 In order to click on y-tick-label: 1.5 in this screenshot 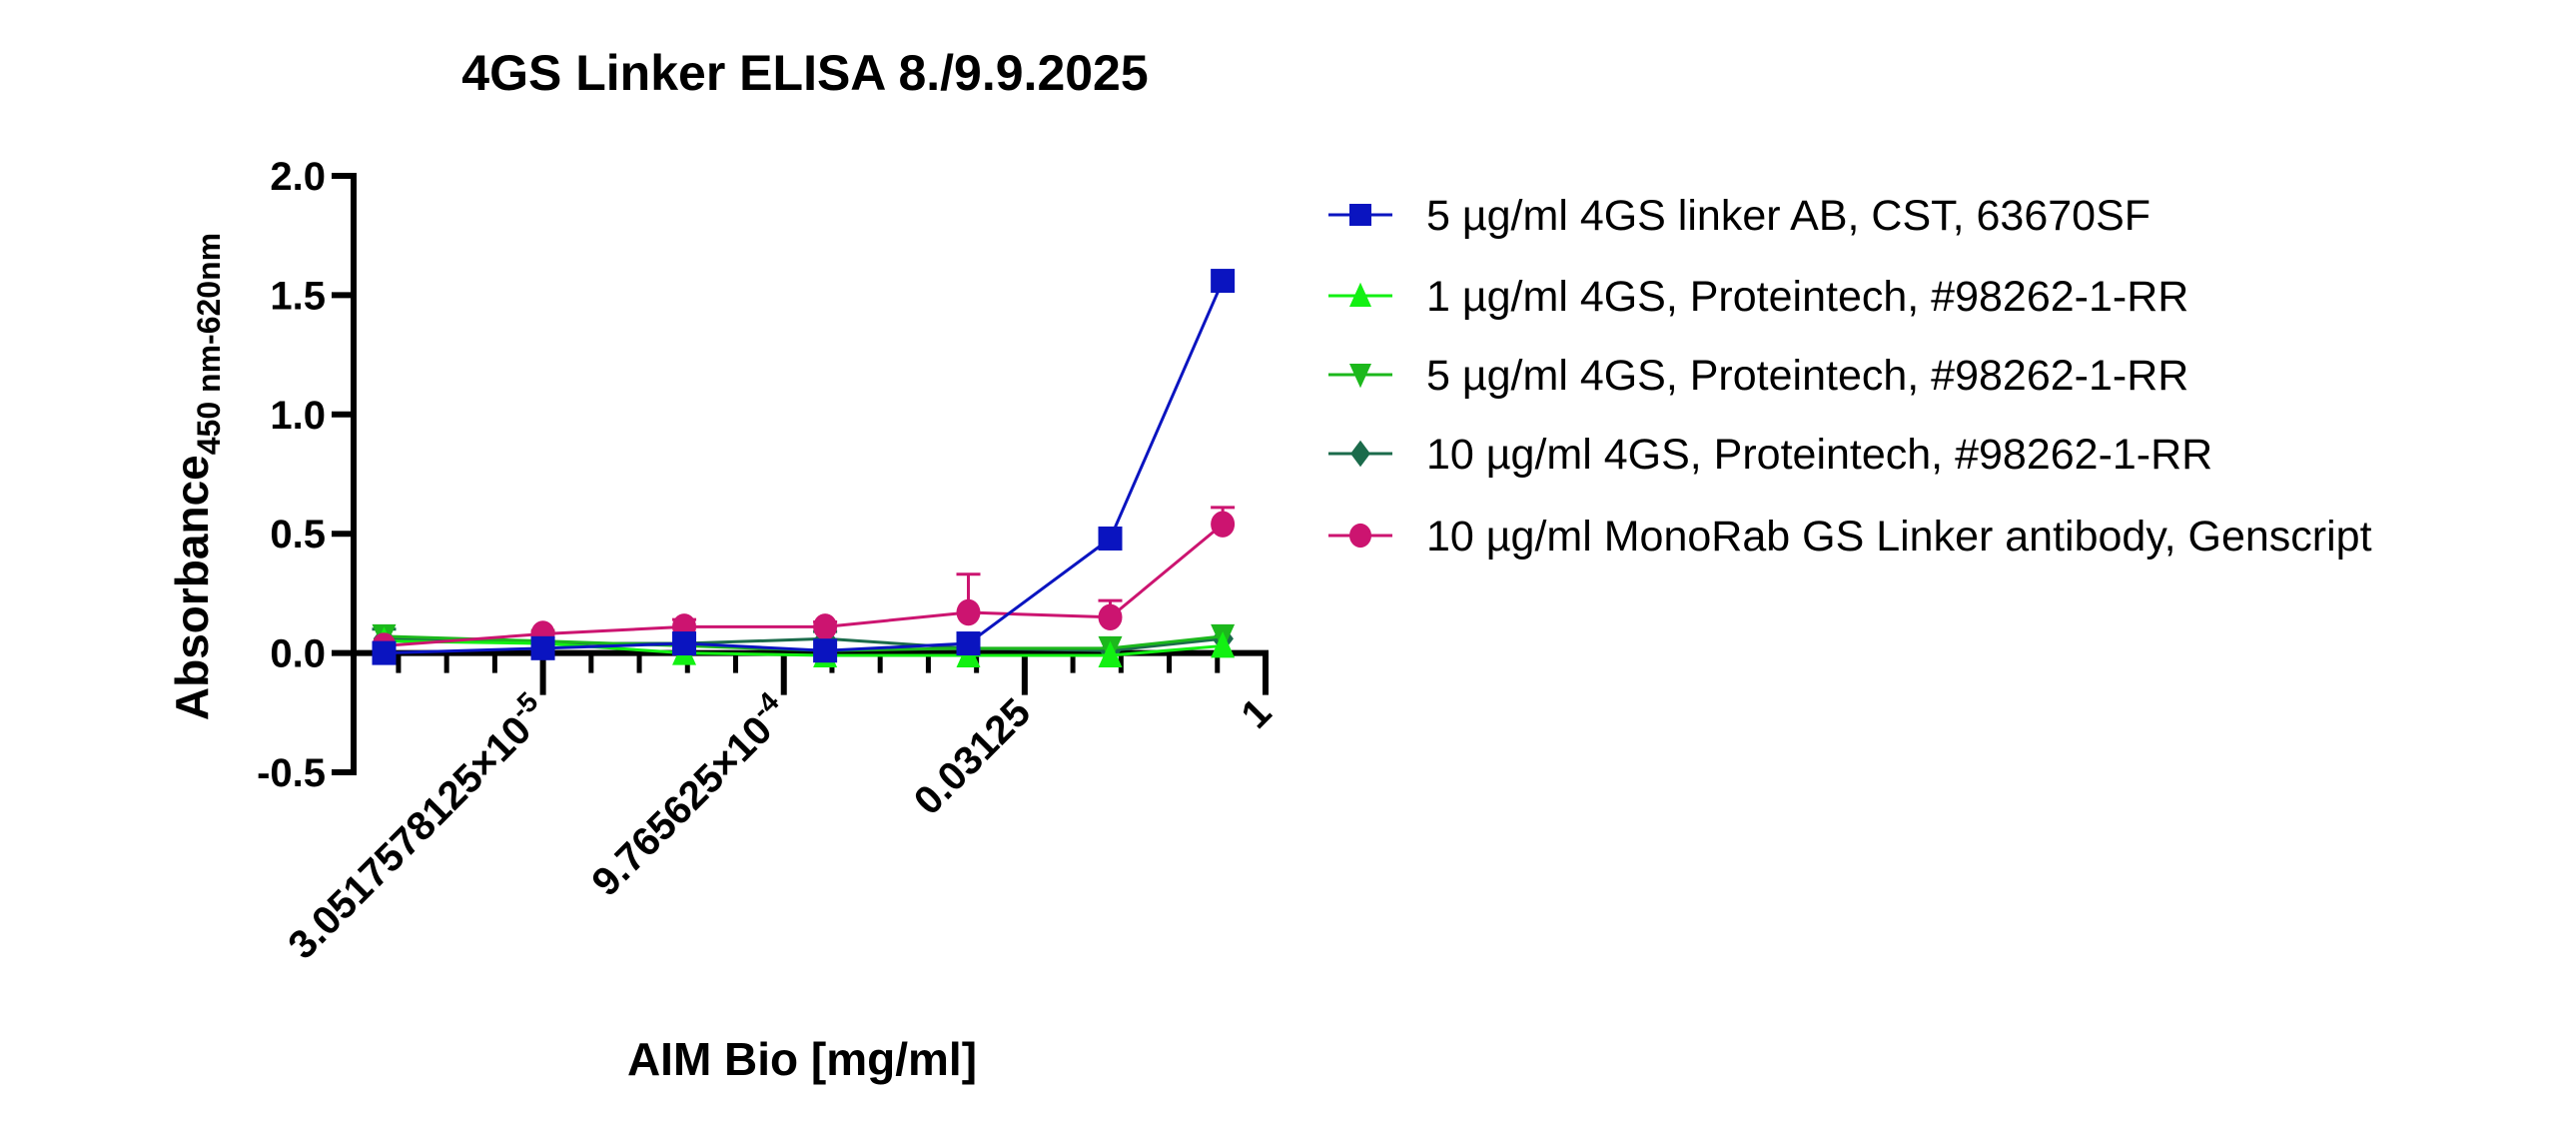, I will do `click(298, 296)`.